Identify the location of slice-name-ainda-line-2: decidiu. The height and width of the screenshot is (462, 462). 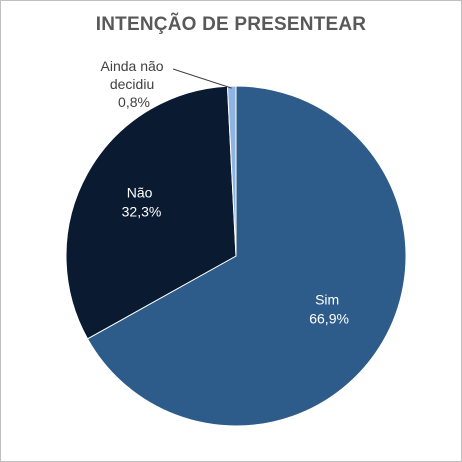
(132, 84).